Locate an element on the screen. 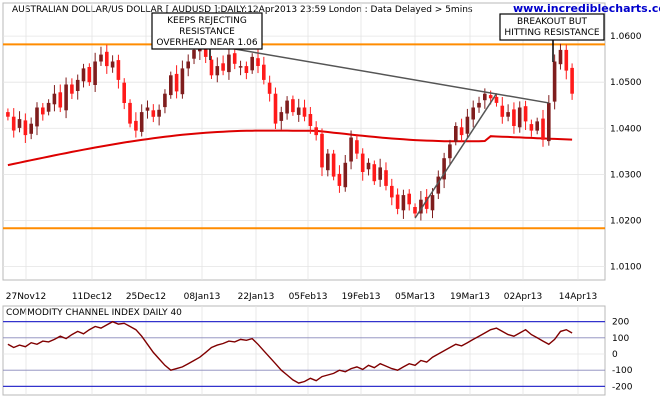  date-tick-label: 05Mar13 is located at coordinates (415, 297).